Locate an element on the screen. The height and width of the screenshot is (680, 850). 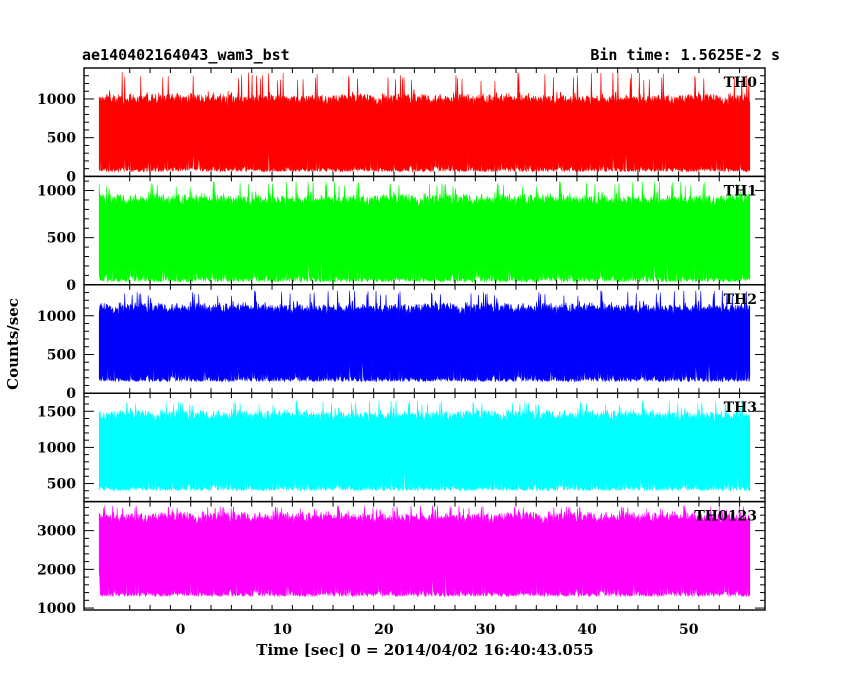
y-tick-label: 3000 is located at coordinates (56, 532).